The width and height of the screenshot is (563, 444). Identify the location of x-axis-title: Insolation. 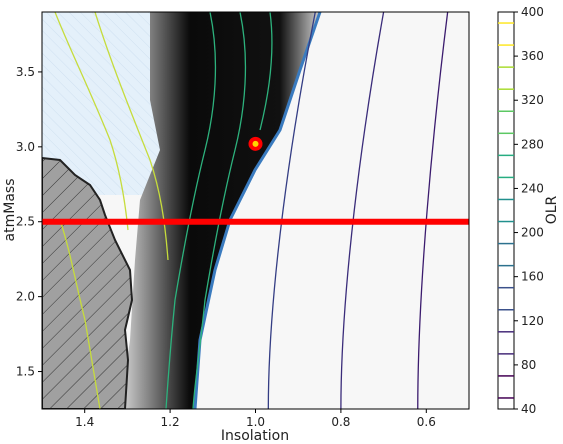
(255, 436).